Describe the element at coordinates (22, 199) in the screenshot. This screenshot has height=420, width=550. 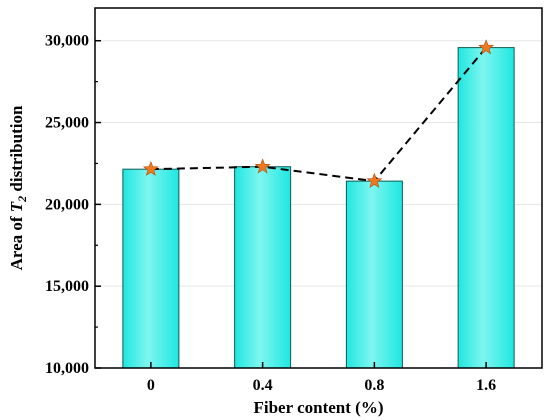
I see `y-axis-title-subscript: 2` at that location.